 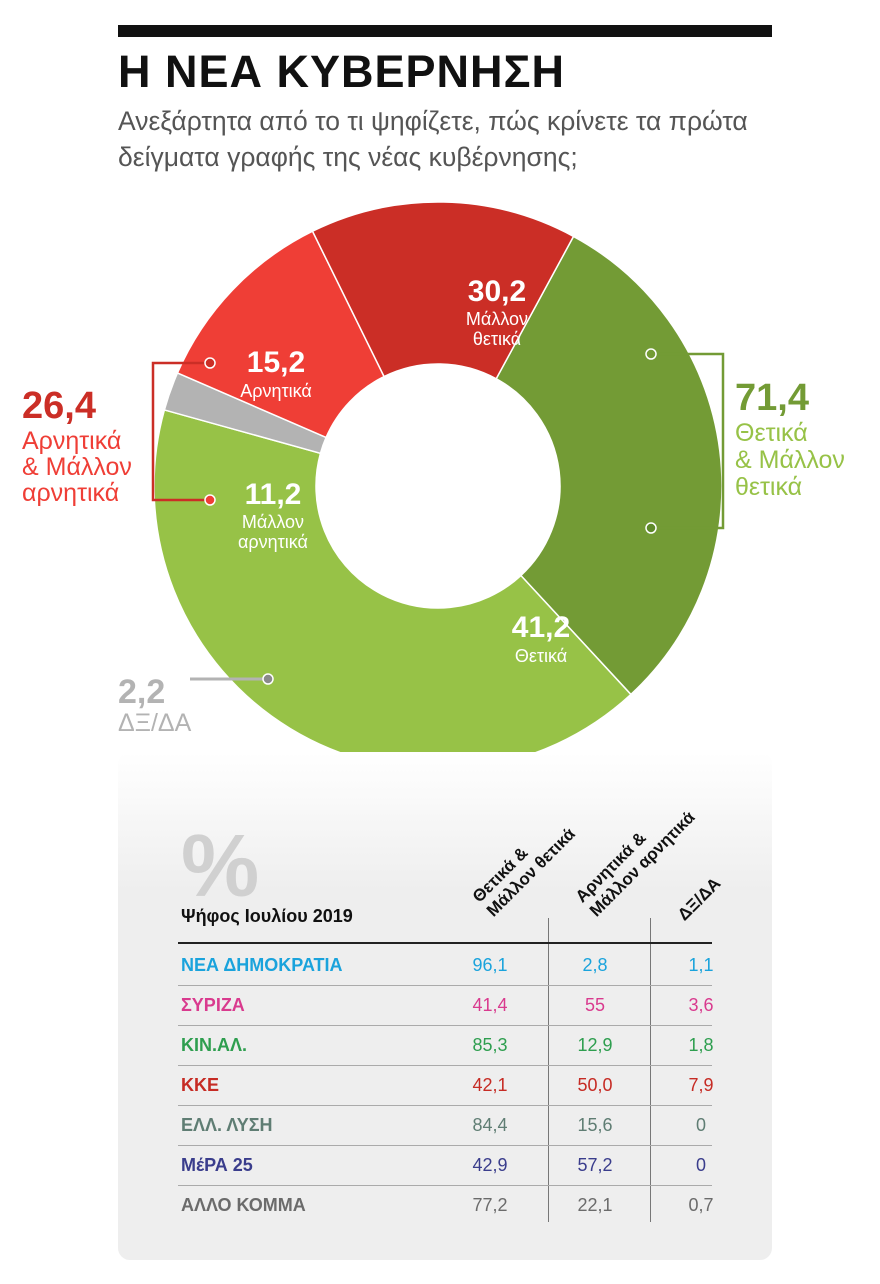 What do you see at coordinates (772, 398) in the screenshot?
I see `positive-group-value: 71,4` at bounding box center [772, 398].